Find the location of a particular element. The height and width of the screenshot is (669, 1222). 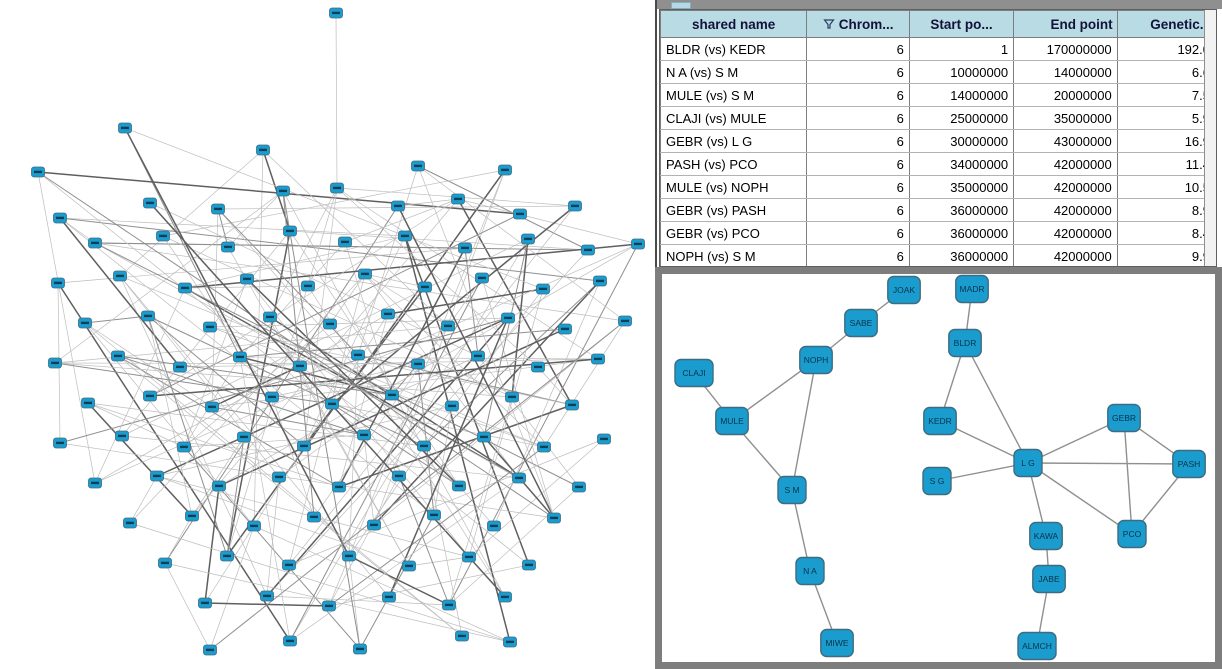

filter-funnel-icon is located at coordinates (828, 24).